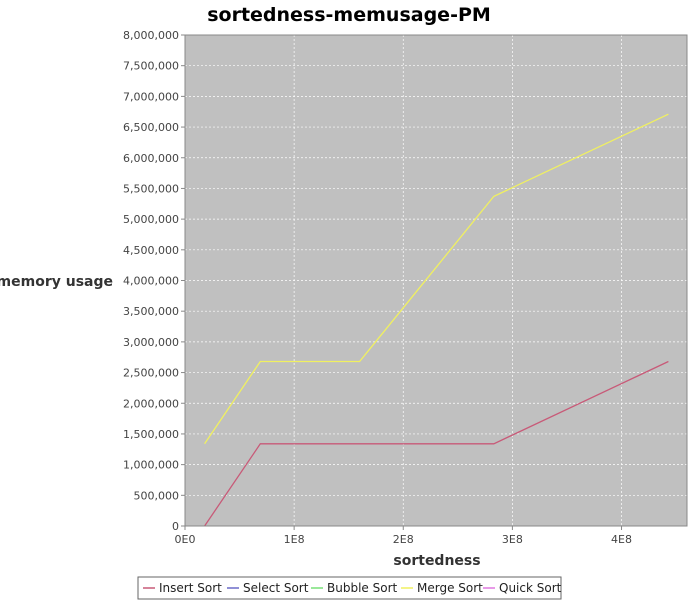 The width and height of the screenshot is (700, 600). I want to click on y-tick-label: 3,000,000, so click(151, 342).